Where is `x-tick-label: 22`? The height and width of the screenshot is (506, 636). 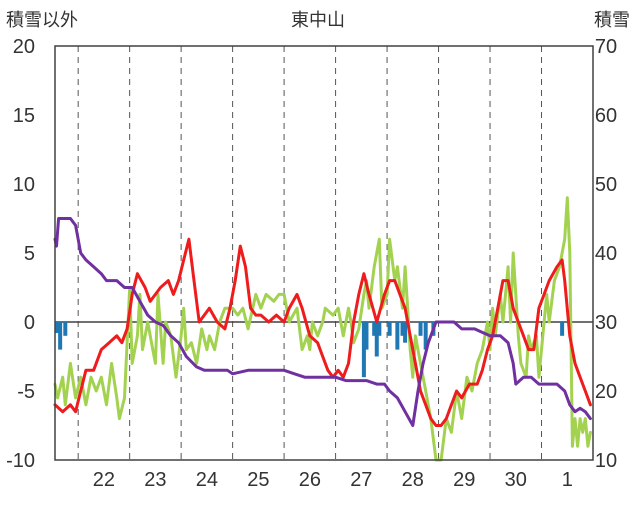 x-tick-label: 22 is located at coordinates (104, 480).